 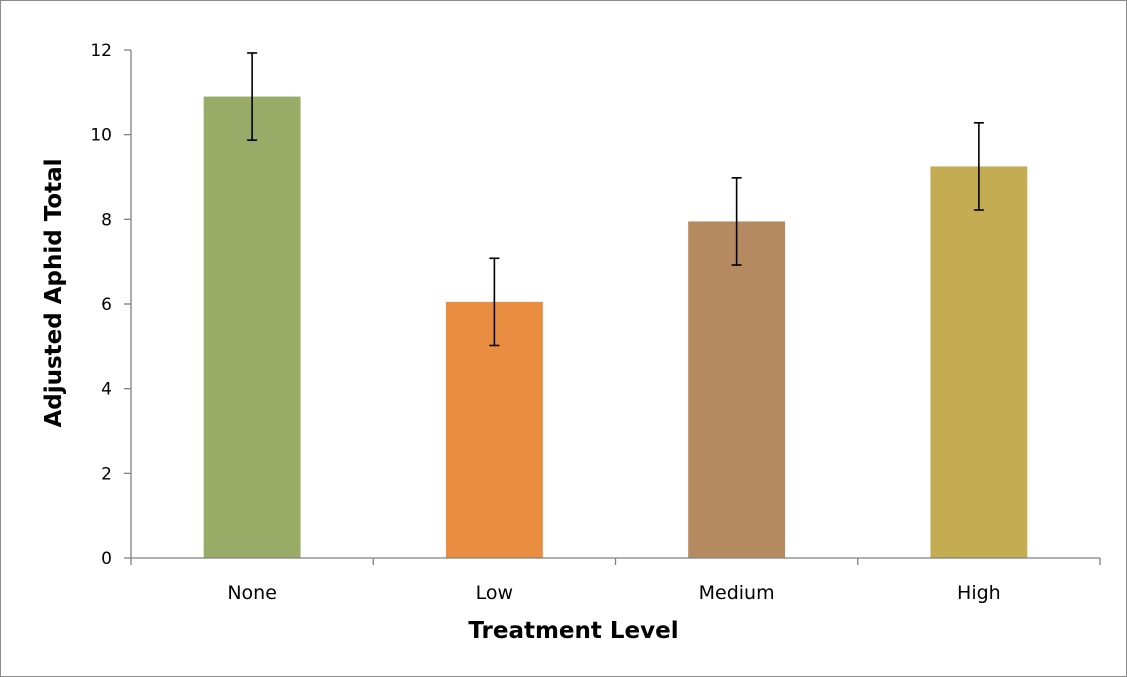 I want to click on x-category-label: High, so click(x=979, y=593).